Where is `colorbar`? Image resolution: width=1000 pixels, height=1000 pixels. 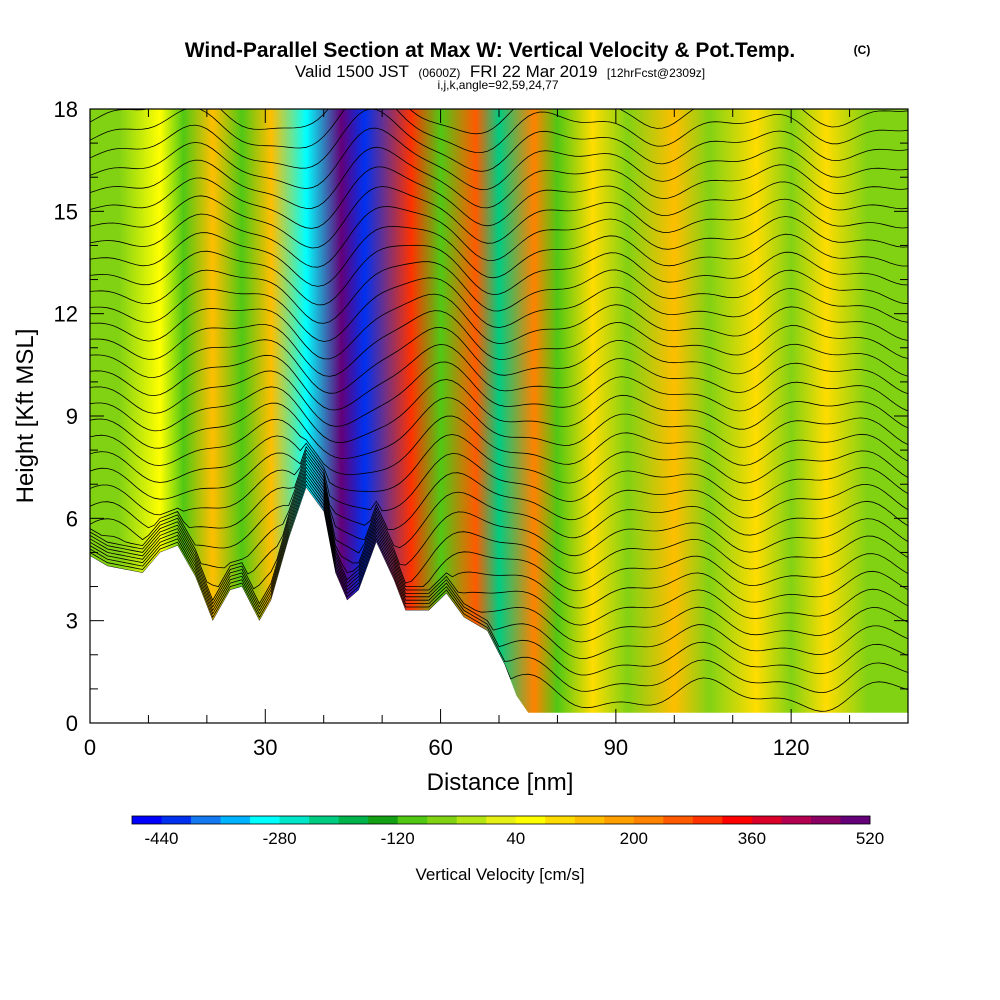 colorbar is located at coordinates (501, 820).